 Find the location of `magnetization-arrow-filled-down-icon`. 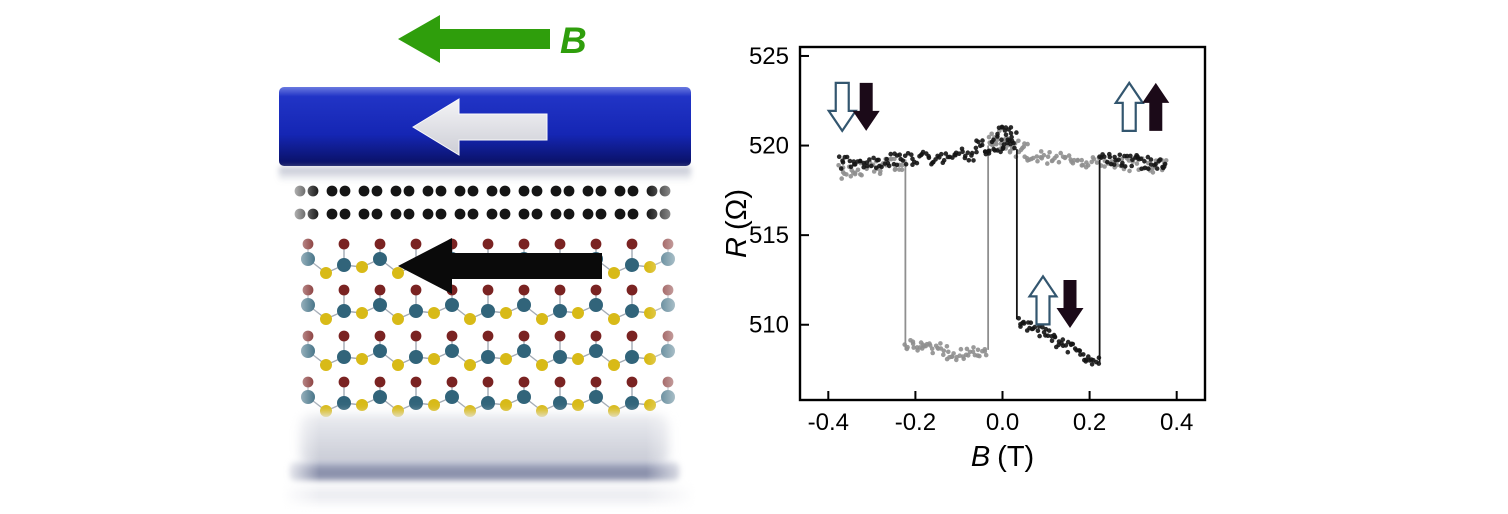

magnetization-arrow-filled-down-icon is located at coordinates (866, 106).